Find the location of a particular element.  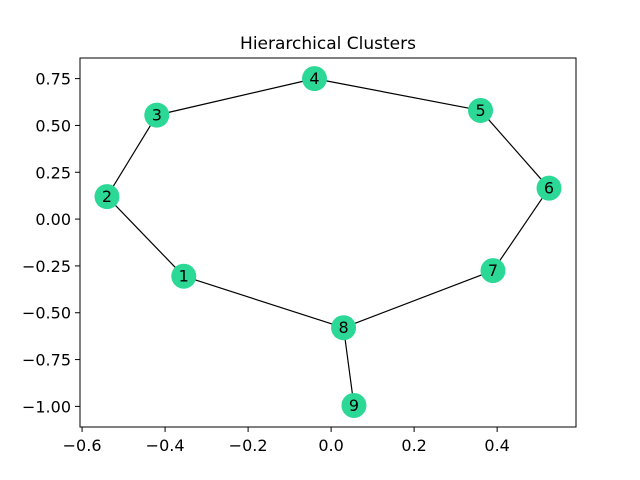

node-label-6: 6 is located at coordinates (549, 188).